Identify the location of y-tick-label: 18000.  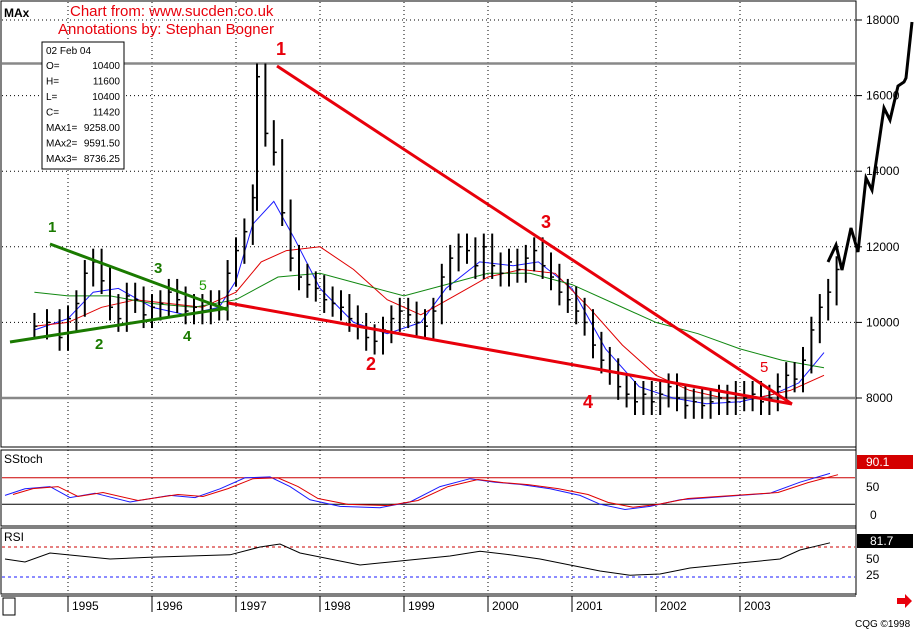
(883, 20).